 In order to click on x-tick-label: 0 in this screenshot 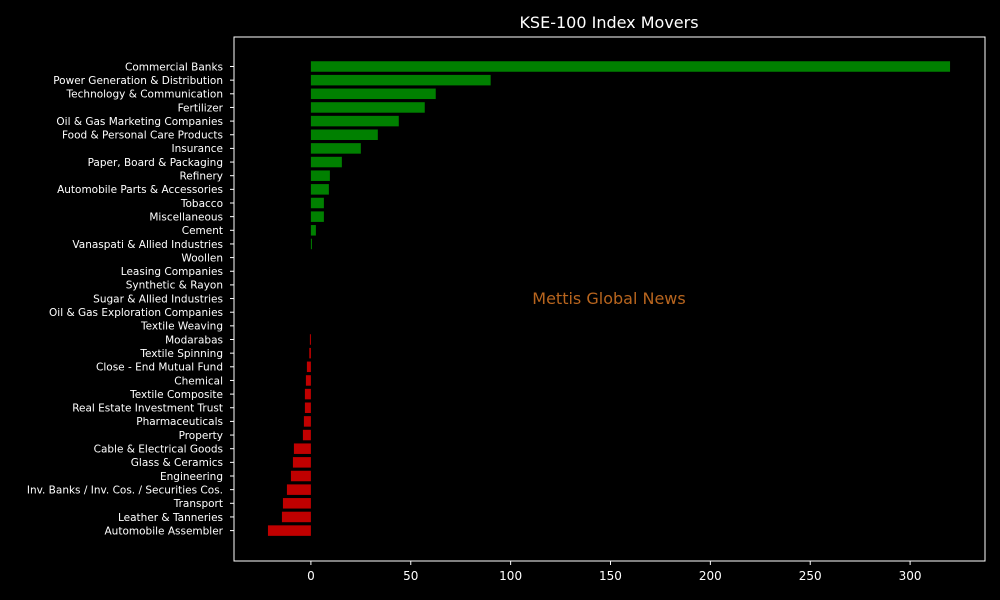, I will do `click(311, 576)`.